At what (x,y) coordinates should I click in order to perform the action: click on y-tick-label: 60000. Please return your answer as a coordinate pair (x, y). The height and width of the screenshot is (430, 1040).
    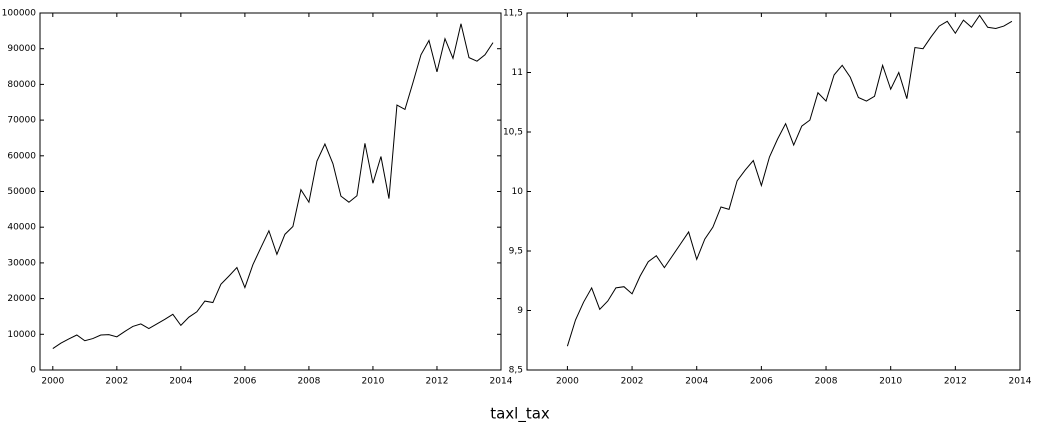
    Looking at the image, I should click on (21, 156).